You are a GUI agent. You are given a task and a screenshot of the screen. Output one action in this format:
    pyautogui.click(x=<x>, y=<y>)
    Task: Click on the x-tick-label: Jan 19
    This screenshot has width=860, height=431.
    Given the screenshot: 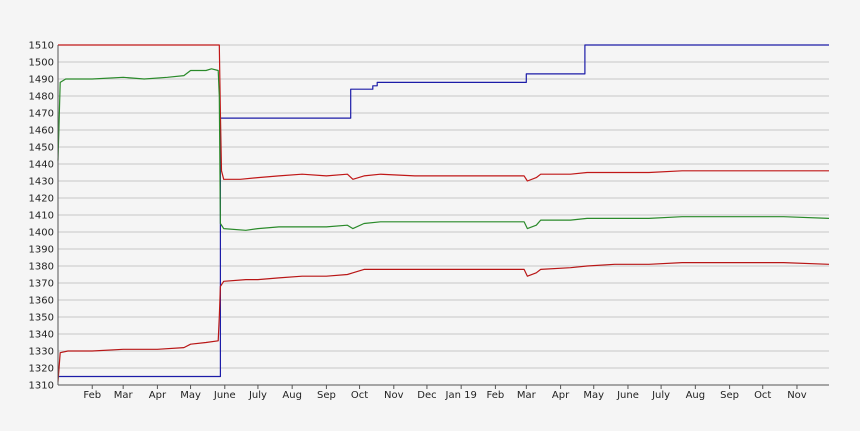 What is the action you would take?
    pyautogui.click(x=461, y=395)
    